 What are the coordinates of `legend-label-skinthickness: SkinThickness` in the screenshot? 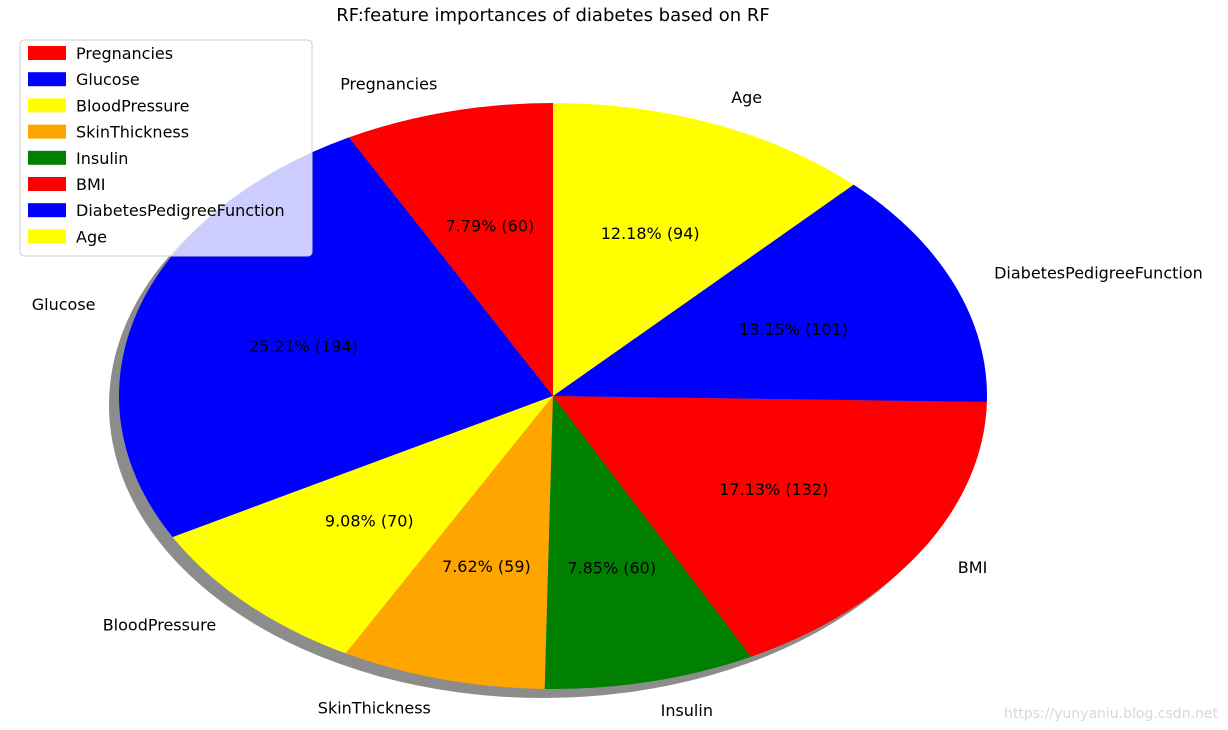 It's located at (132, 132).